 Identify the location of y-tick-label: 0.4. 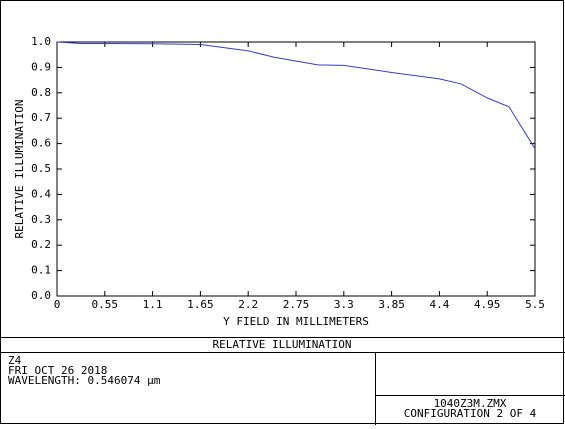
(41, 193).